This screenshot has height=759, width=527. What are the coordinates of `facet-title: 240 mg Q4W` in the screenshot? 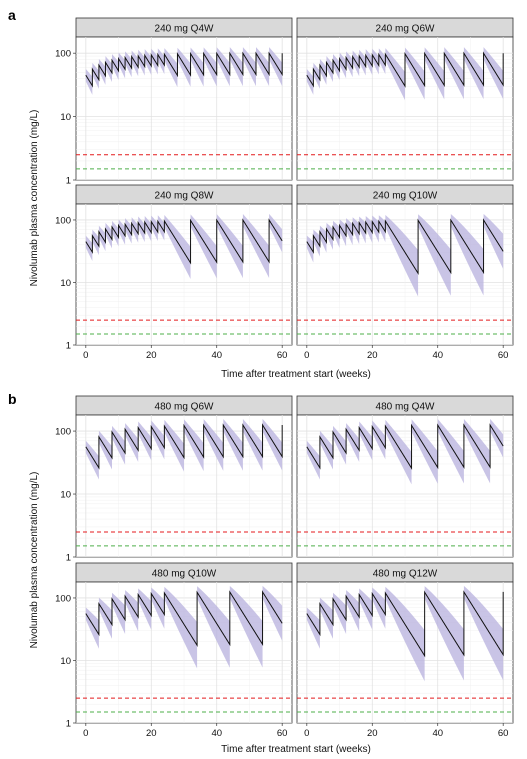 It's located at (184, 29).